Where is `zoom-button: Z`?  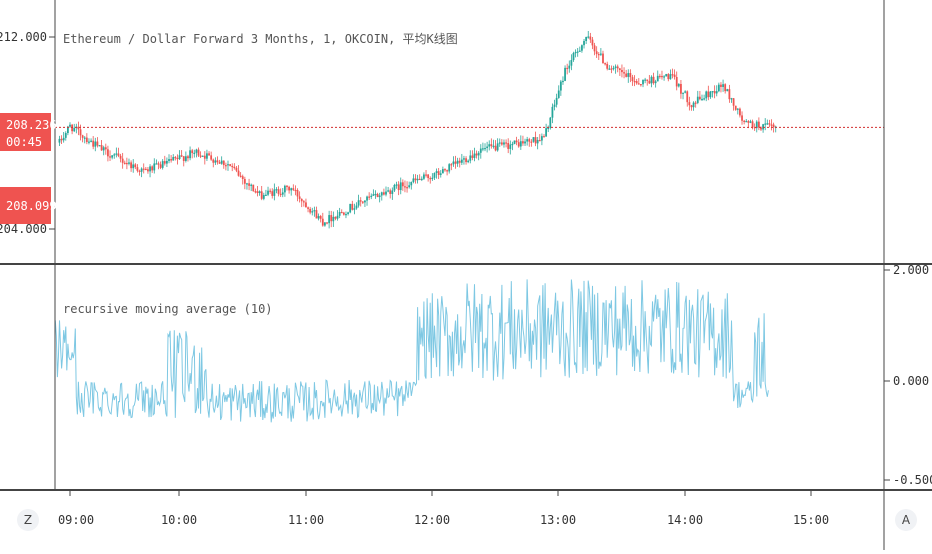 zoom-button: Z is located at coordinates (28, 520).